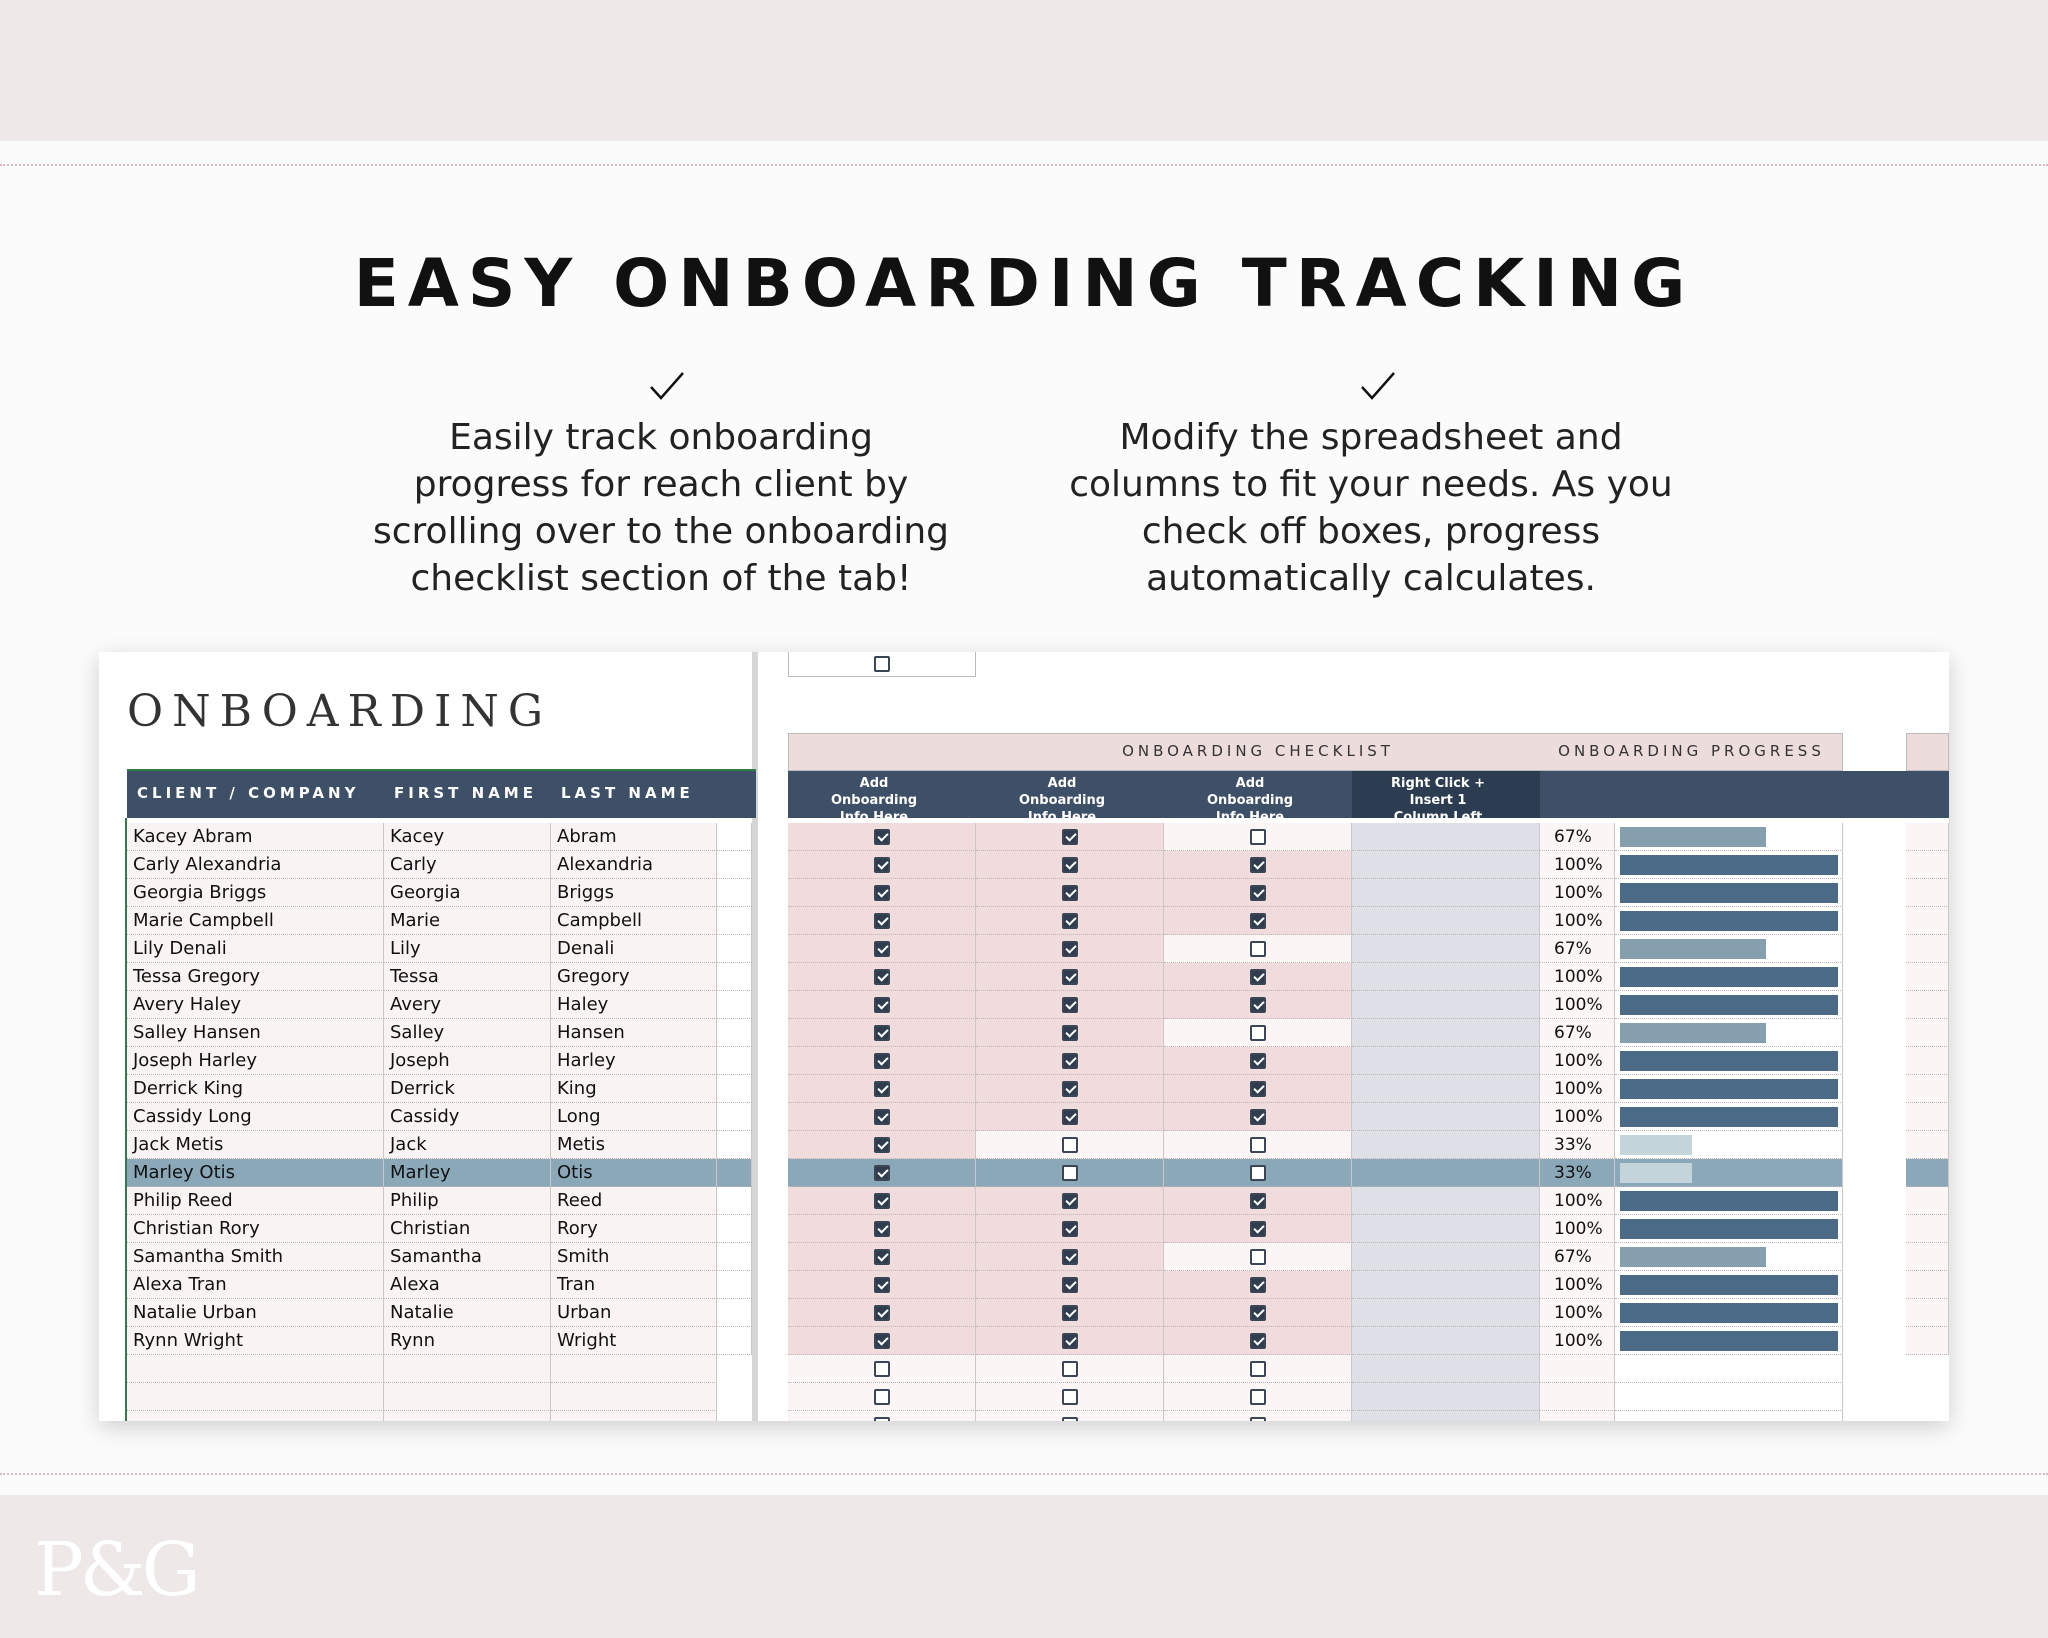  What do you see at coordinates (255, 1201) in the screenshot?
I see `cell: Philip Reed` at bounding box center [255, 1201].